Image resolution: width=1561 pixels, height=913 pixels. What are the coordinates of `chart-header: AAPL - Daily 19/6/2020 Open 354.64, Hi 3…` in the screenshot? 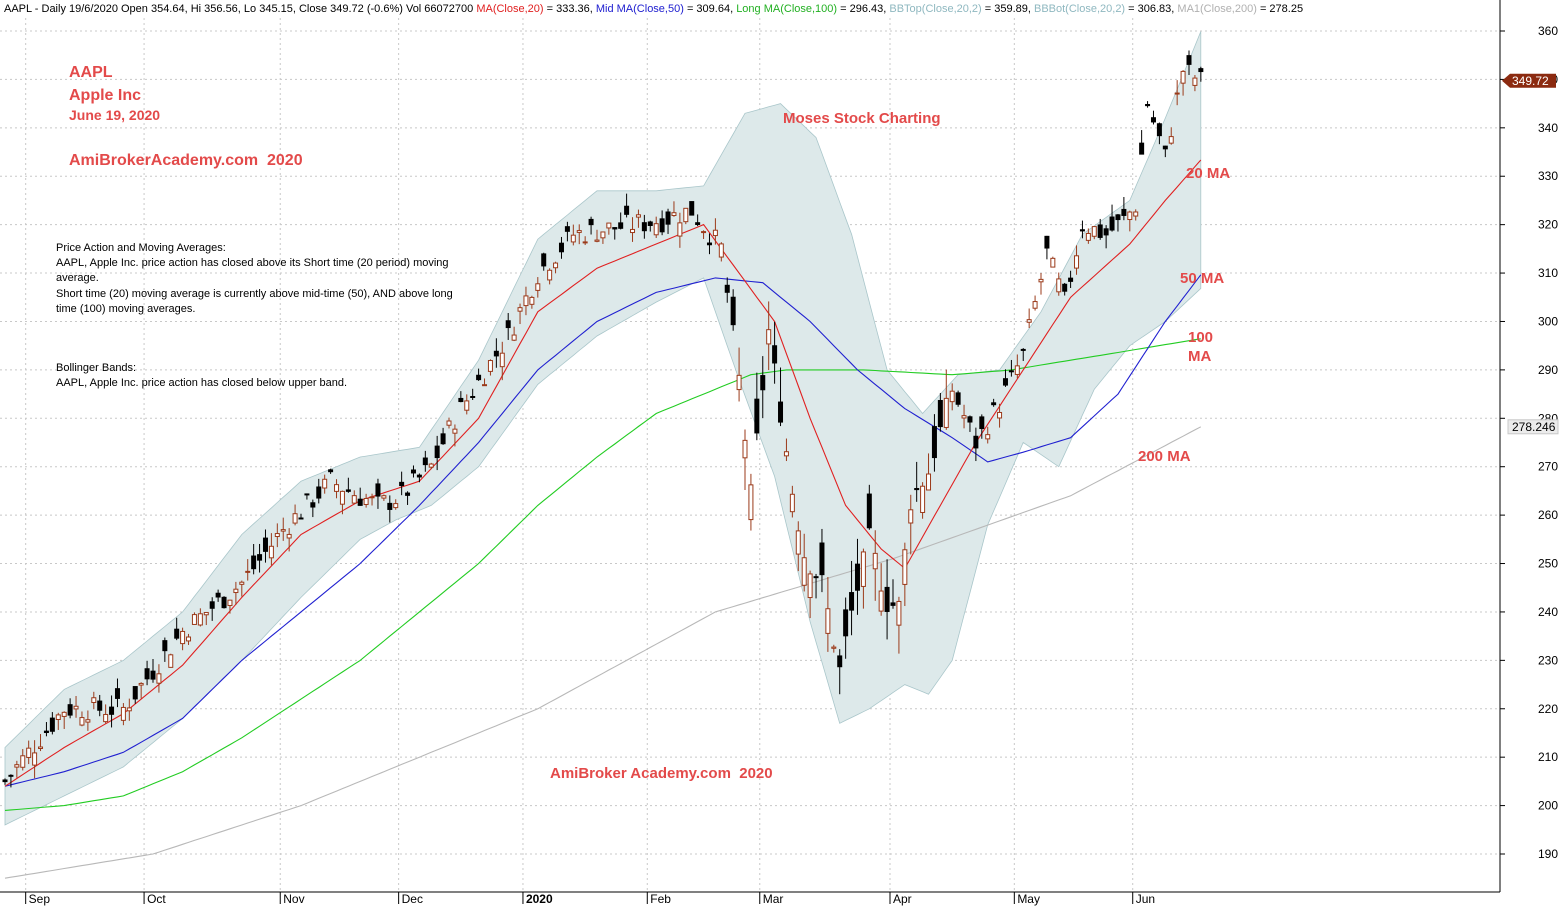 It's located at (653, 9).